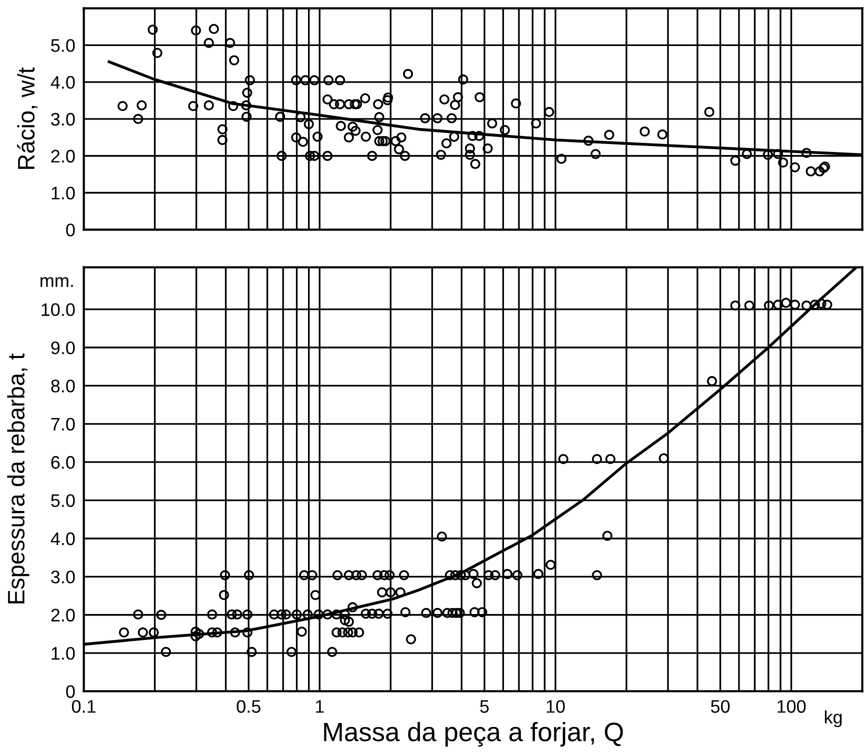 The height and width of the screenshot is (753, 864). What do you see at coordinates (27, 118) in the screenshot?
I see `y-axis-title: Rácio, w/t` at bounding box center [27, 118].